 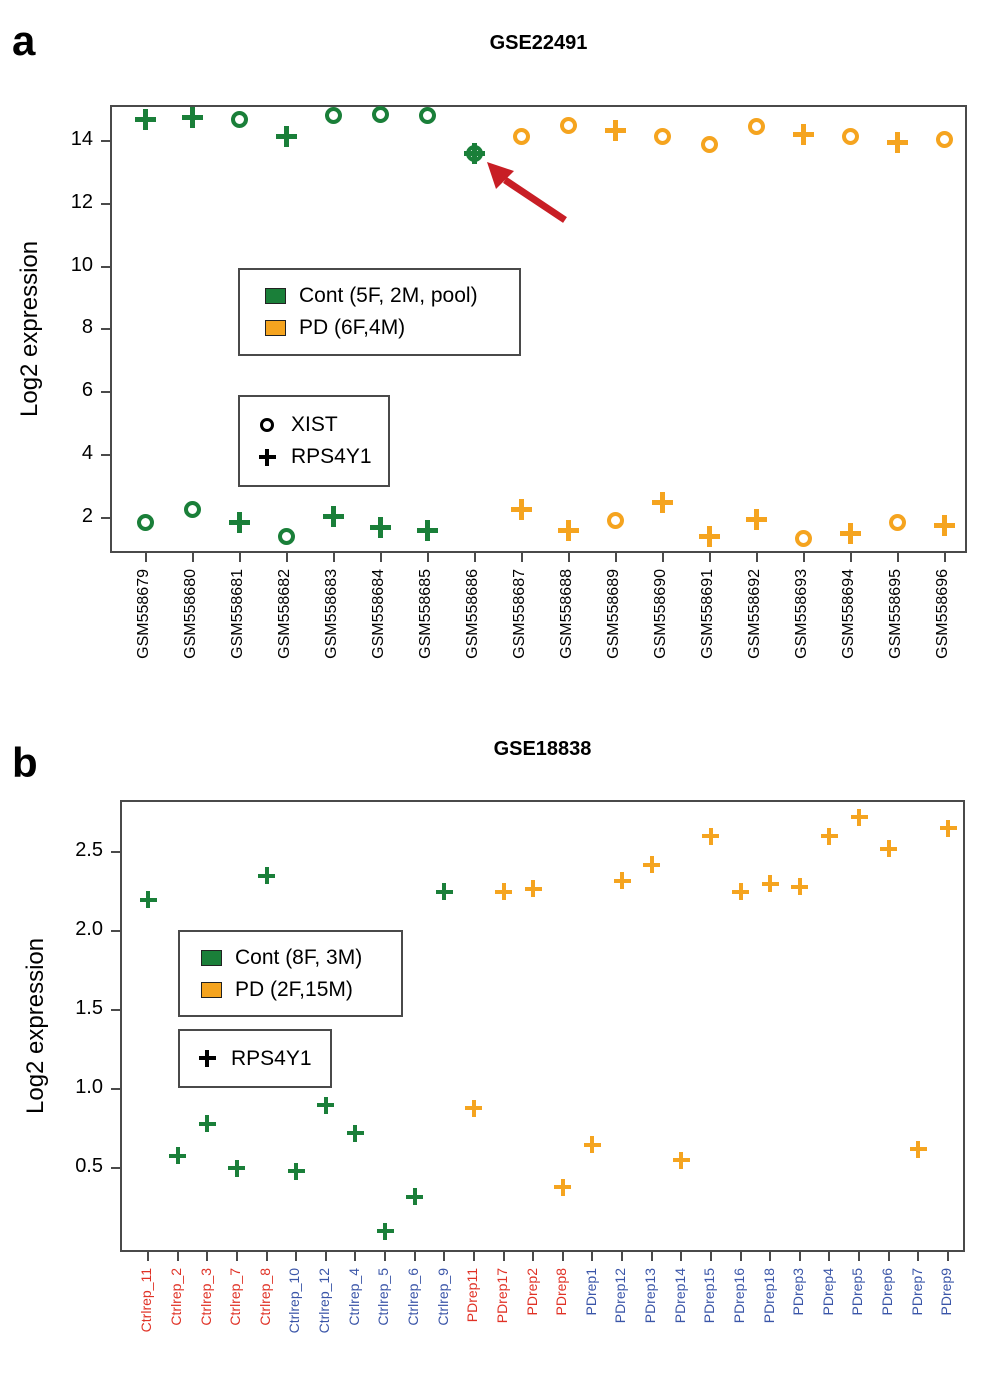 I want to click on red-arrow-annotation-icon, so click(x=526, y=192).